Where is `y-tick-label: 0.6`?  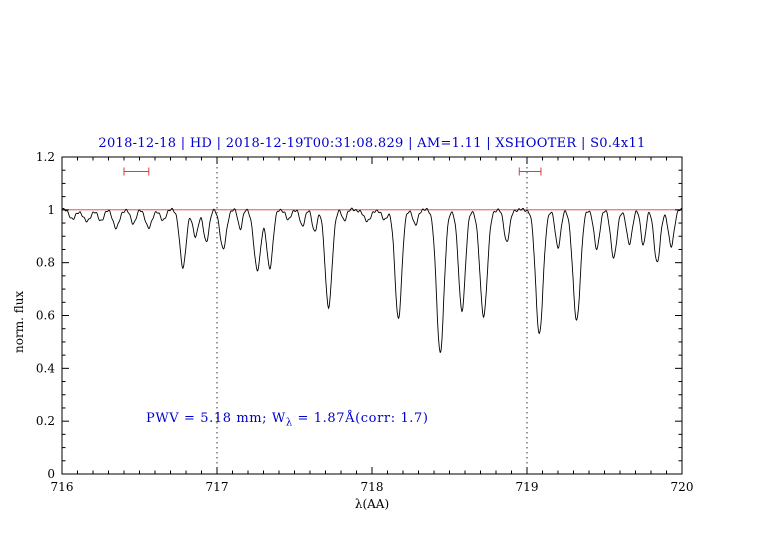
y-tick-label: 0.6 is located at coordinates (45, 316).